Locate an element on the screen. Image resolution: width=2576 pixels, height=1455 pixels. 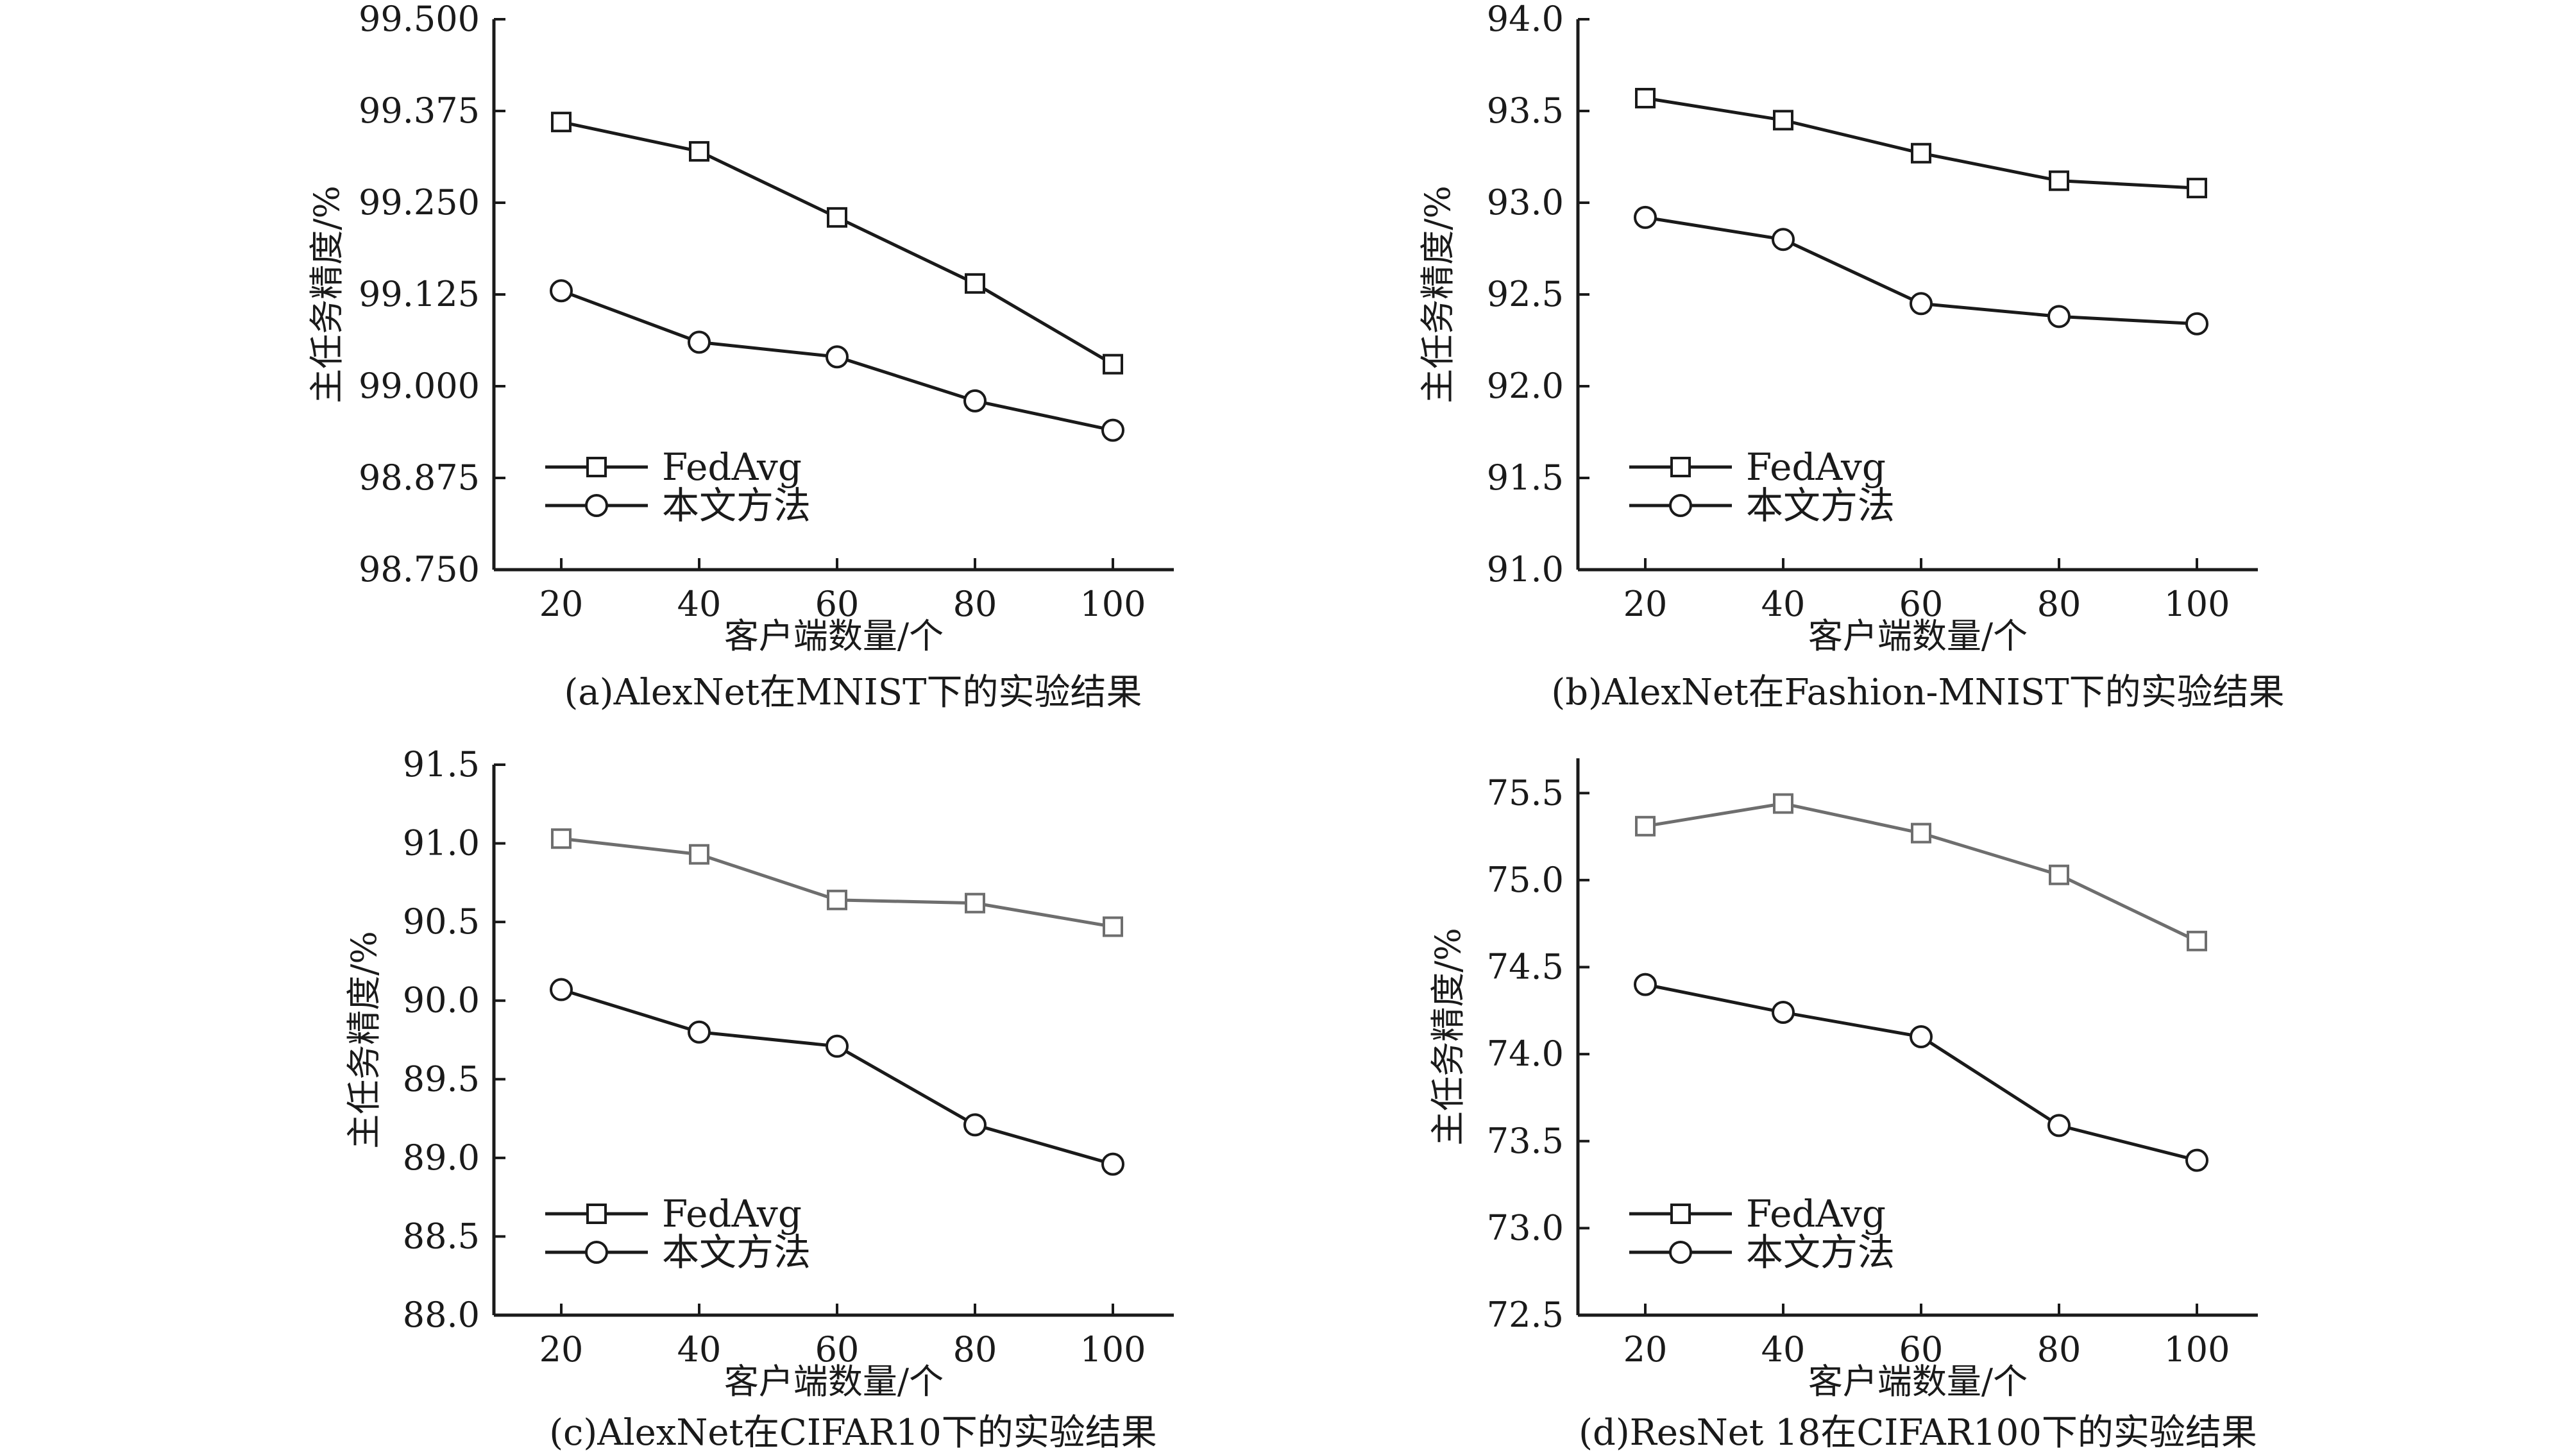
y-tick-label: 75.0 is located at coordinates (1525, 880).